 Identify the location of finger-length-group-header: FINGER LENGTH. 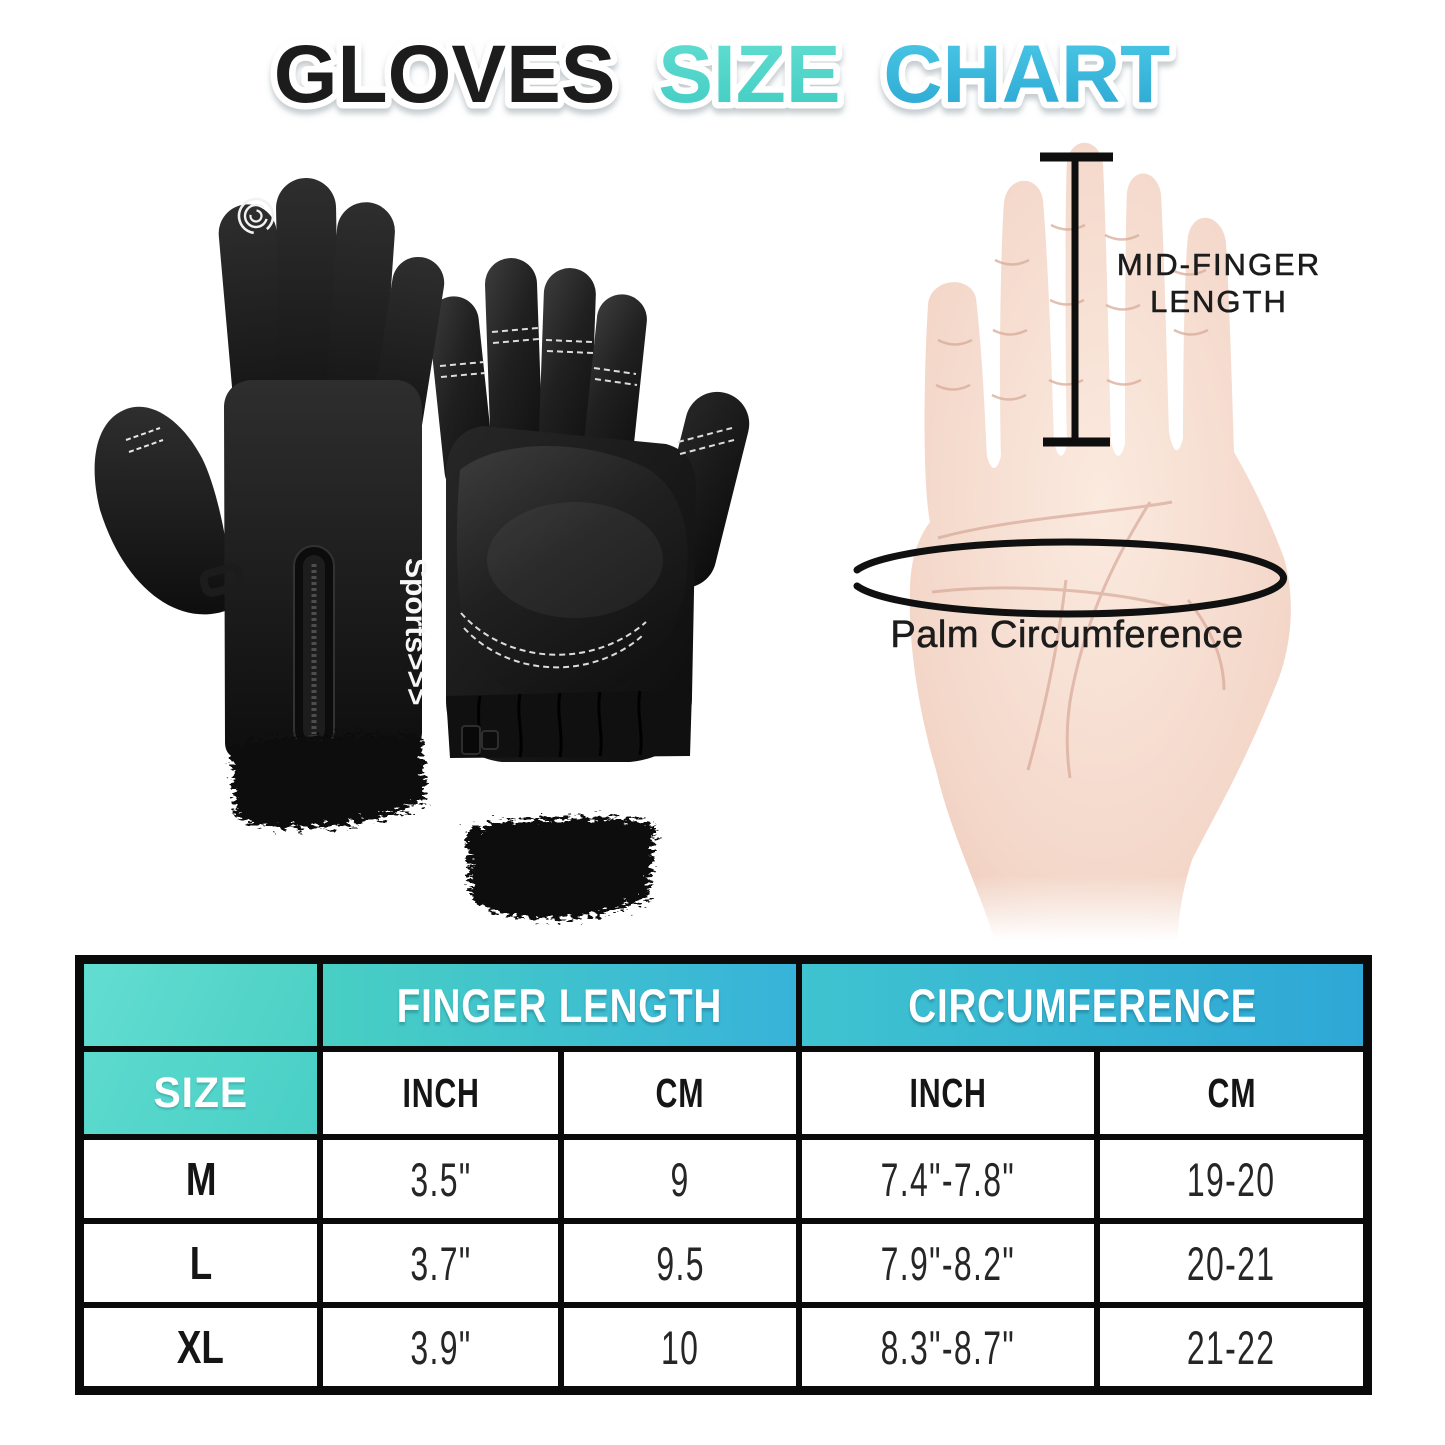
(560, 1004).